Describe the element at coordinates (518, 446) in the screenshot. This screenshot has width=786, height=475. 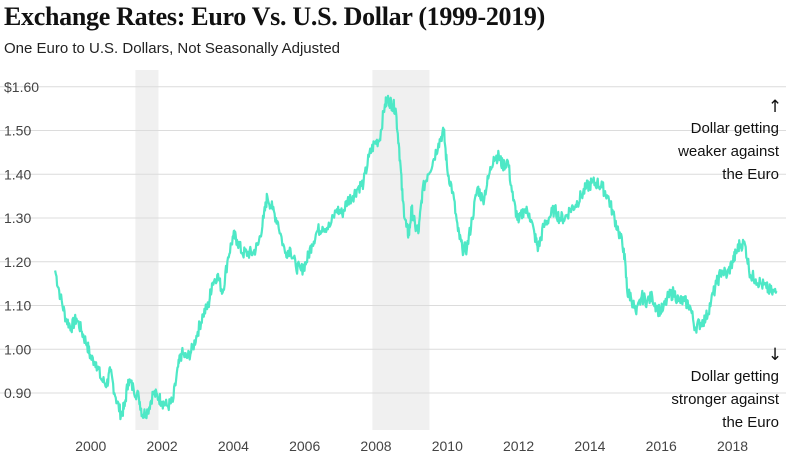
I see `x-tick-label: 2012` at that location.